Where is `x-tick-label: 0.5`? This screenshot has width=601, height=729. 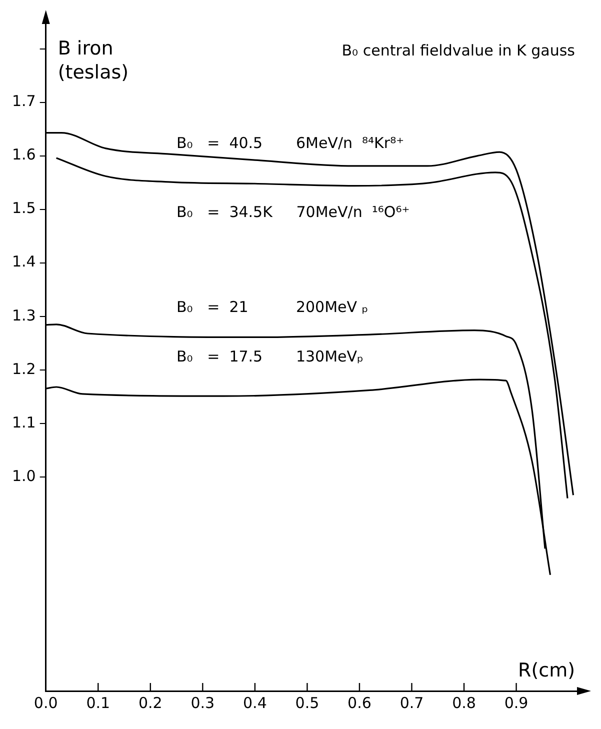 x-tick-label: 0.5 is located at coordinates (307, 703).